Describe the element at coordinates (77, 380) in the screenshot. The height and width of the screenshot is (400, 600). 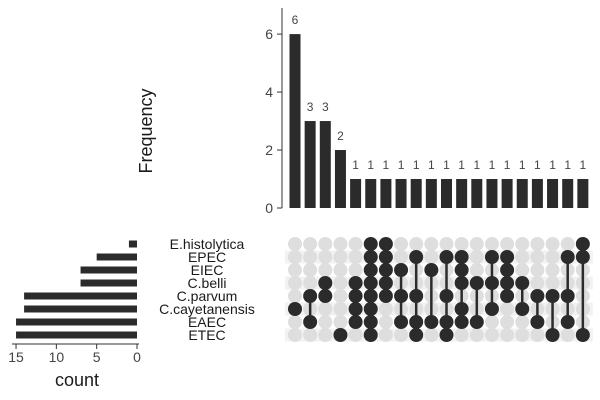
I see `x-axis-title: count` at that location.